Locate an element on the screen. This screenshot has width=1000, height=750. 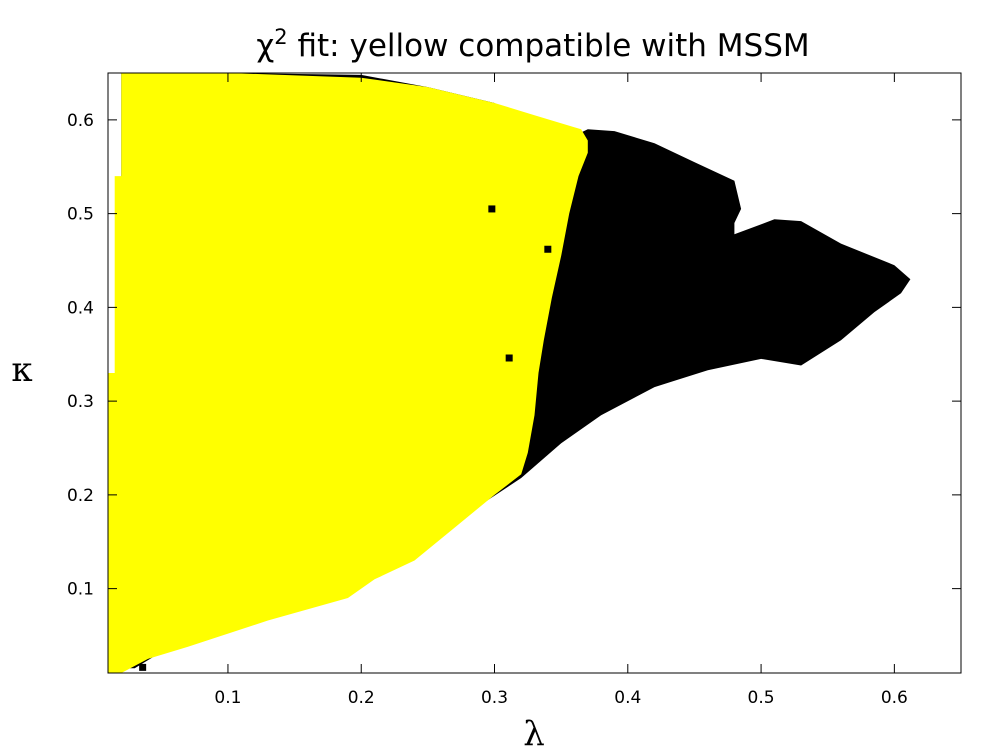
y-axis-title: κ is located at coordinates (21, 370).